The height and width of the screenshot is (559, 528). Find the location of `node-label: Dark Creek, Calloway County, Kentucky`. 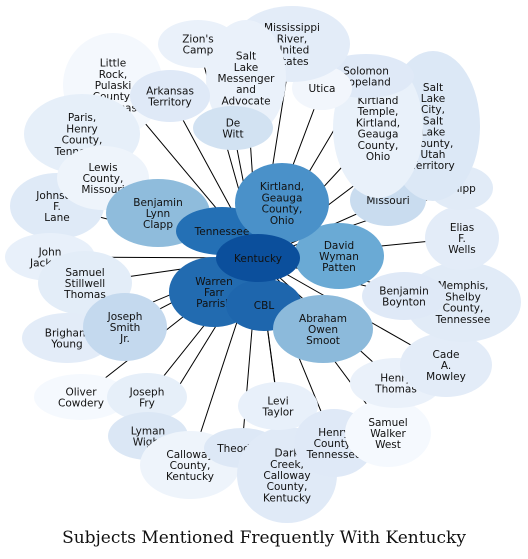

node-label: Dark Creek, Calloway County, Kentucky is located at coordinates (287, 476).